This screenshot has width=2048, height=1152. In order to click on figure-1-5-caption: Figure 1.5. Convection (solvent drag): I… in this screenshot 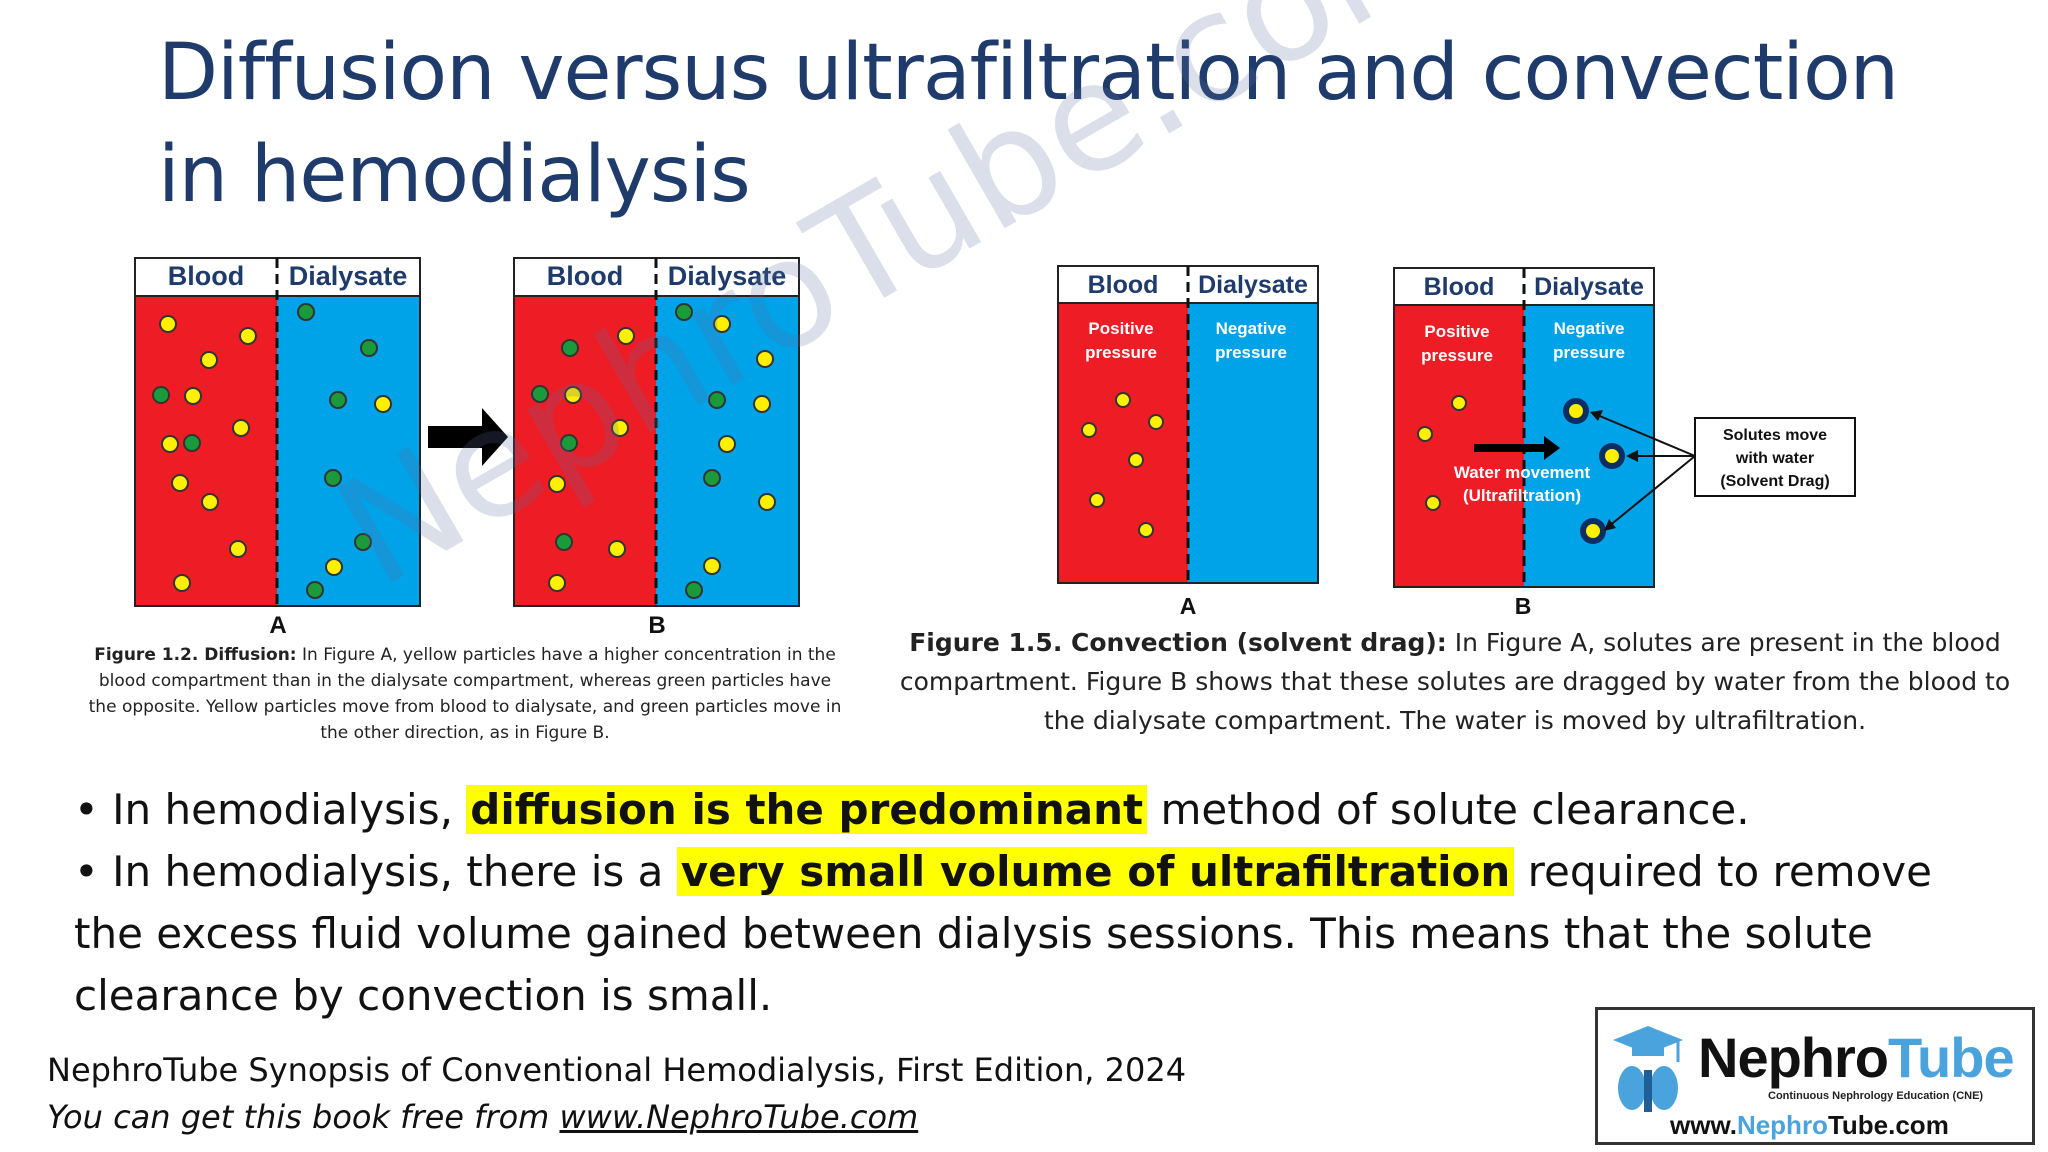, I will do `click(1455, 681)`.